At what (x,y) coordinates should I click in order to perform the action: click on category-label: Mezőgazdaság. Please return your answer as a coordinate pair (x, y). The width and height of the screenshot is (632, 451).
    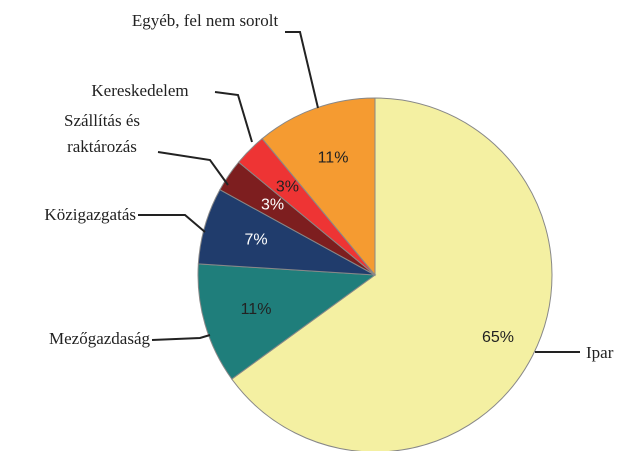
    Looking at the image, I should click on (99, 338).